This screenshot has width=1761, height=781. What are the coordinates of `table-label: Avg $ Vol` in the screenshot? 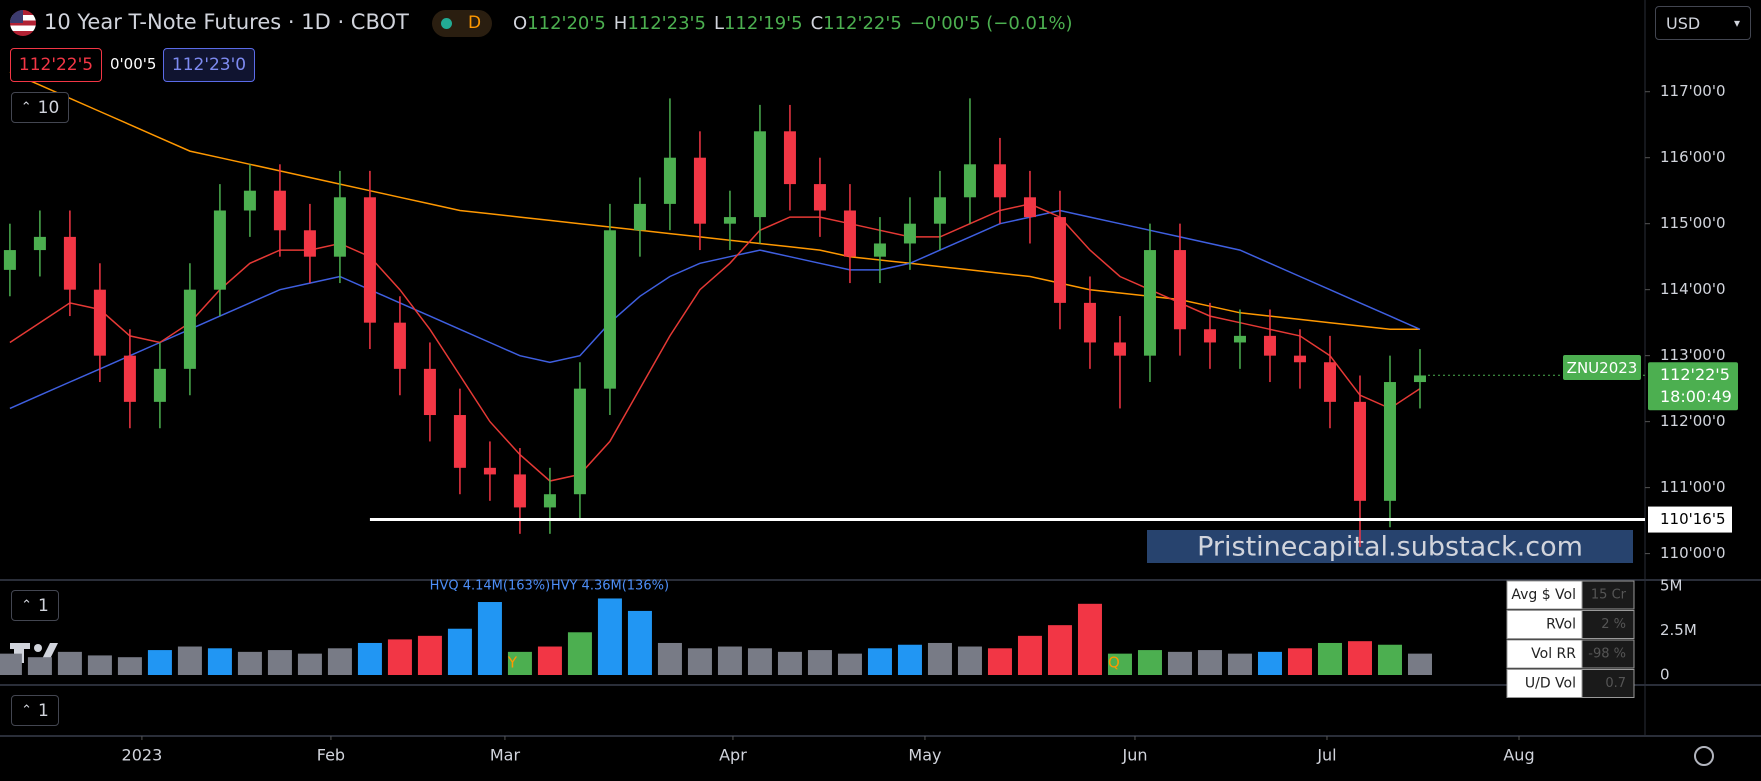 It's located at (1543, 595).